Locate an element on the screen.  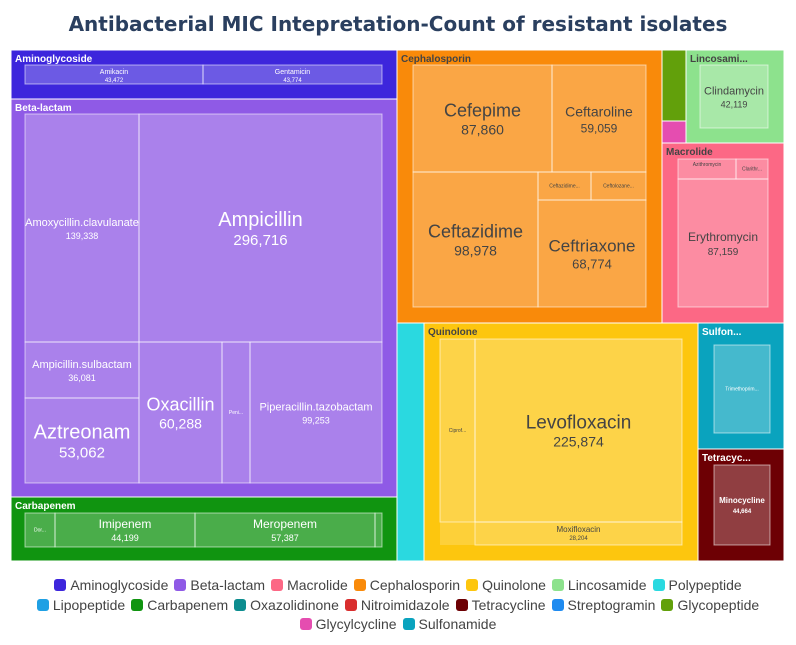
legend-label: Glycopeptide is located at coordinates (718, 604).